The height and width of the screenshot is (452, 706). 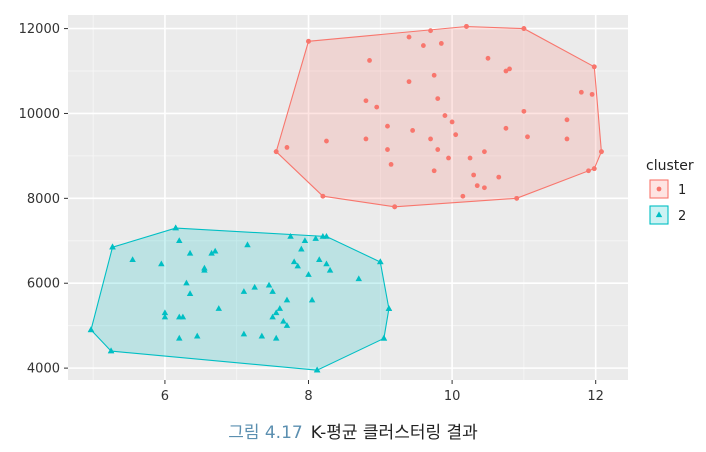 What do you see at coordinates (240, 299) in the screenshot?
I see `cluster-2-hull` at bounding box center [240, 299].